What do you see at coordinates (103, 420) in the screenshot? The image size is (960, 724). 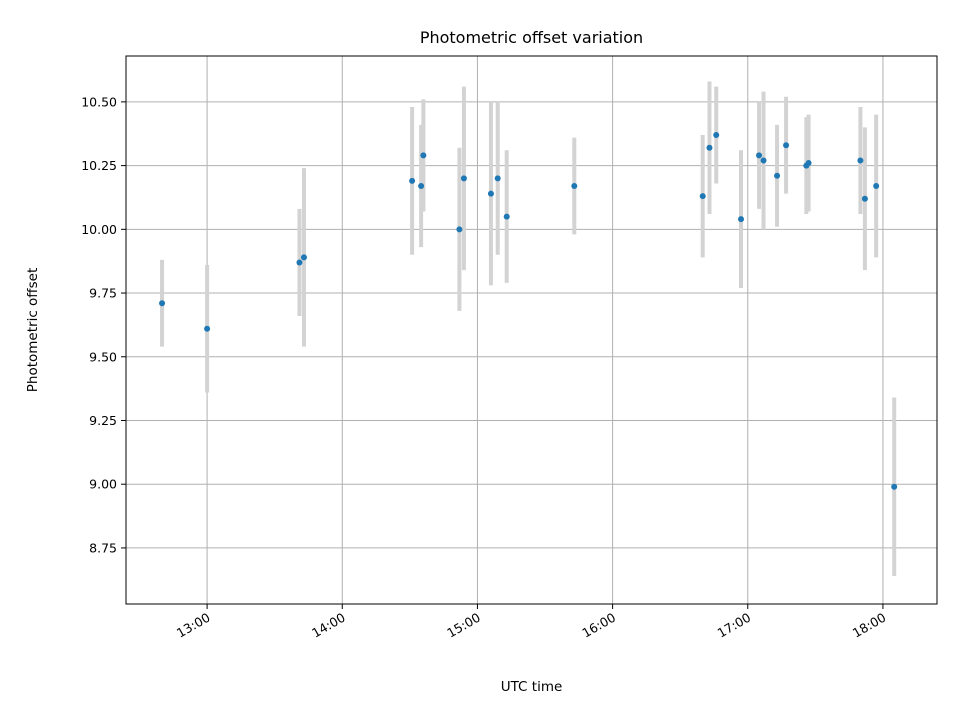 I see `y-tick-label: 9.25` at bounding box center [103, 420].